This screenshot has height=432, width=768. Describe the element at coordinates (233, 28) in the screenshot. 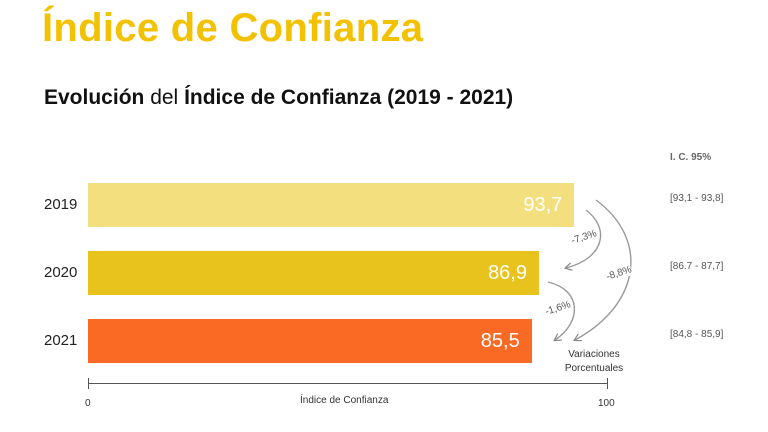

I see `main-title: Índice de Confianza` at that location.